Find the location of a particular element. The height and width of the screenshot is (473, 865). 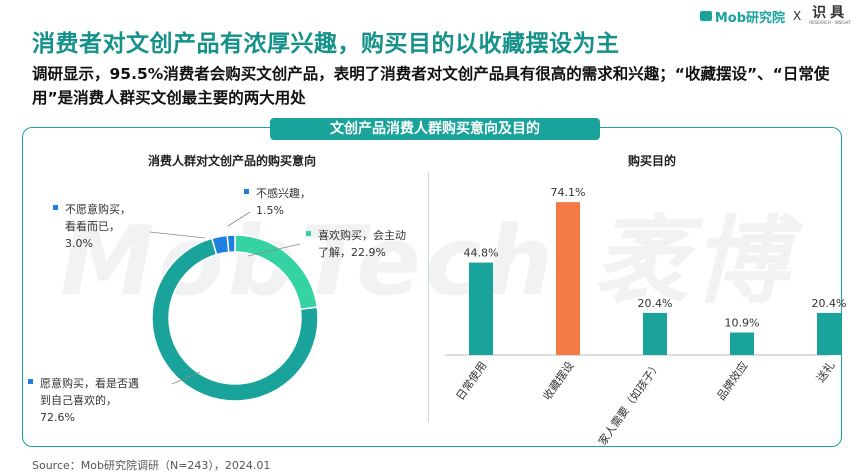

mob-logo-text: Mob研究院 is located at coordinates (750, 18).